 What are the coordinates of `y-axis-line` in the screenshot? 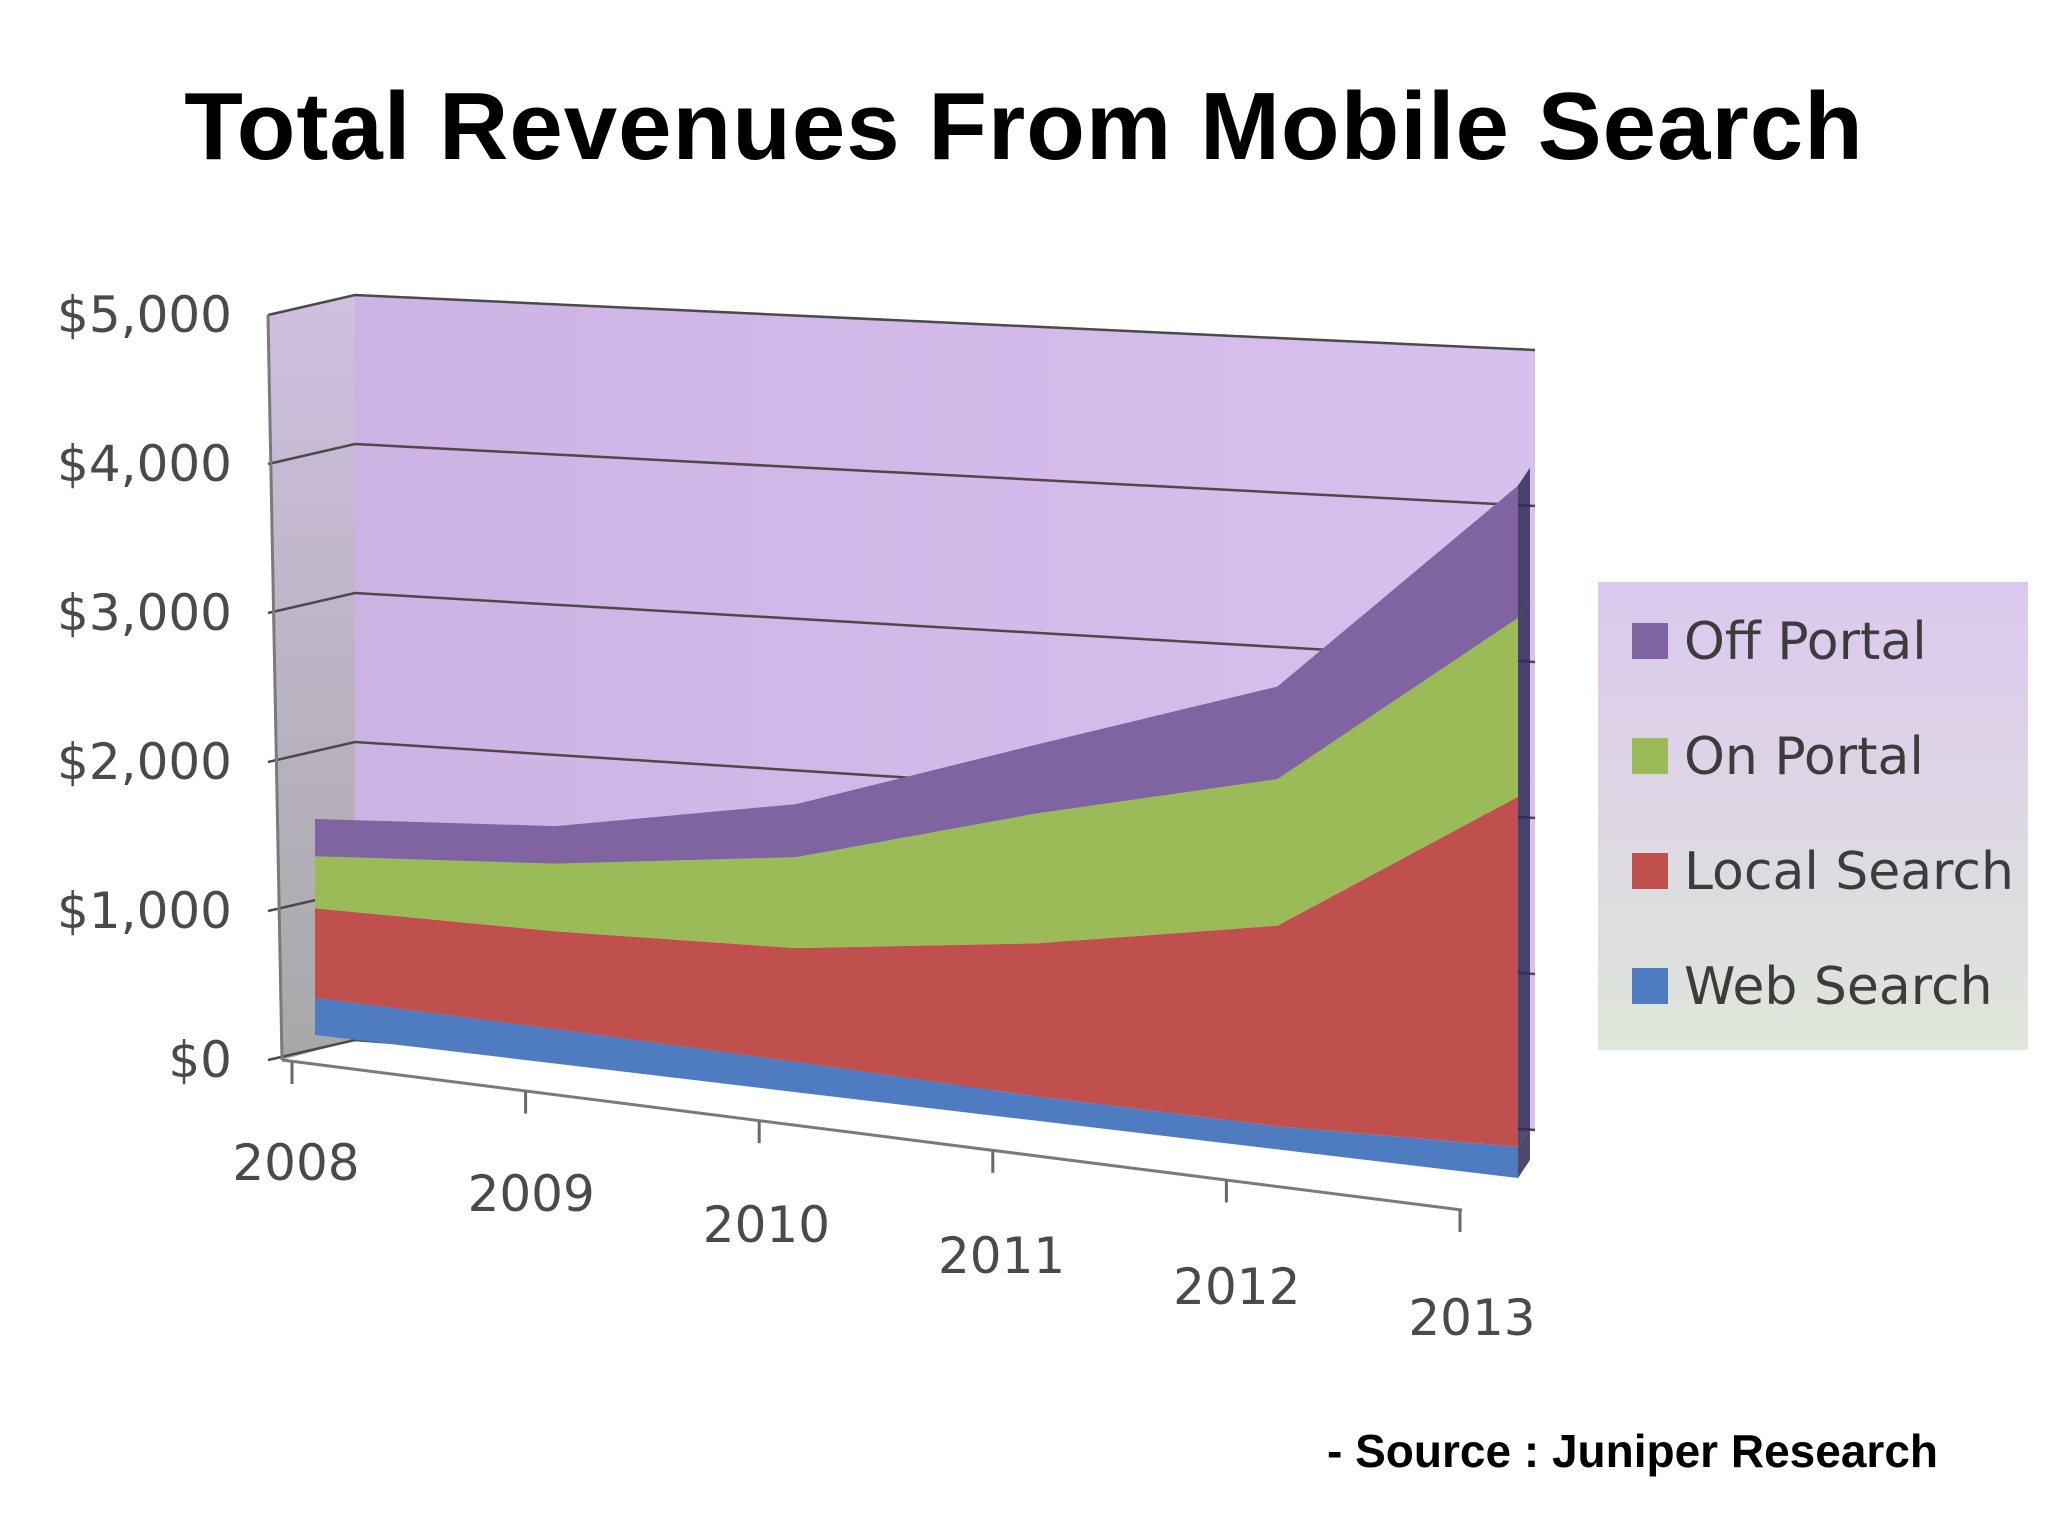 It's located at (275, 687).